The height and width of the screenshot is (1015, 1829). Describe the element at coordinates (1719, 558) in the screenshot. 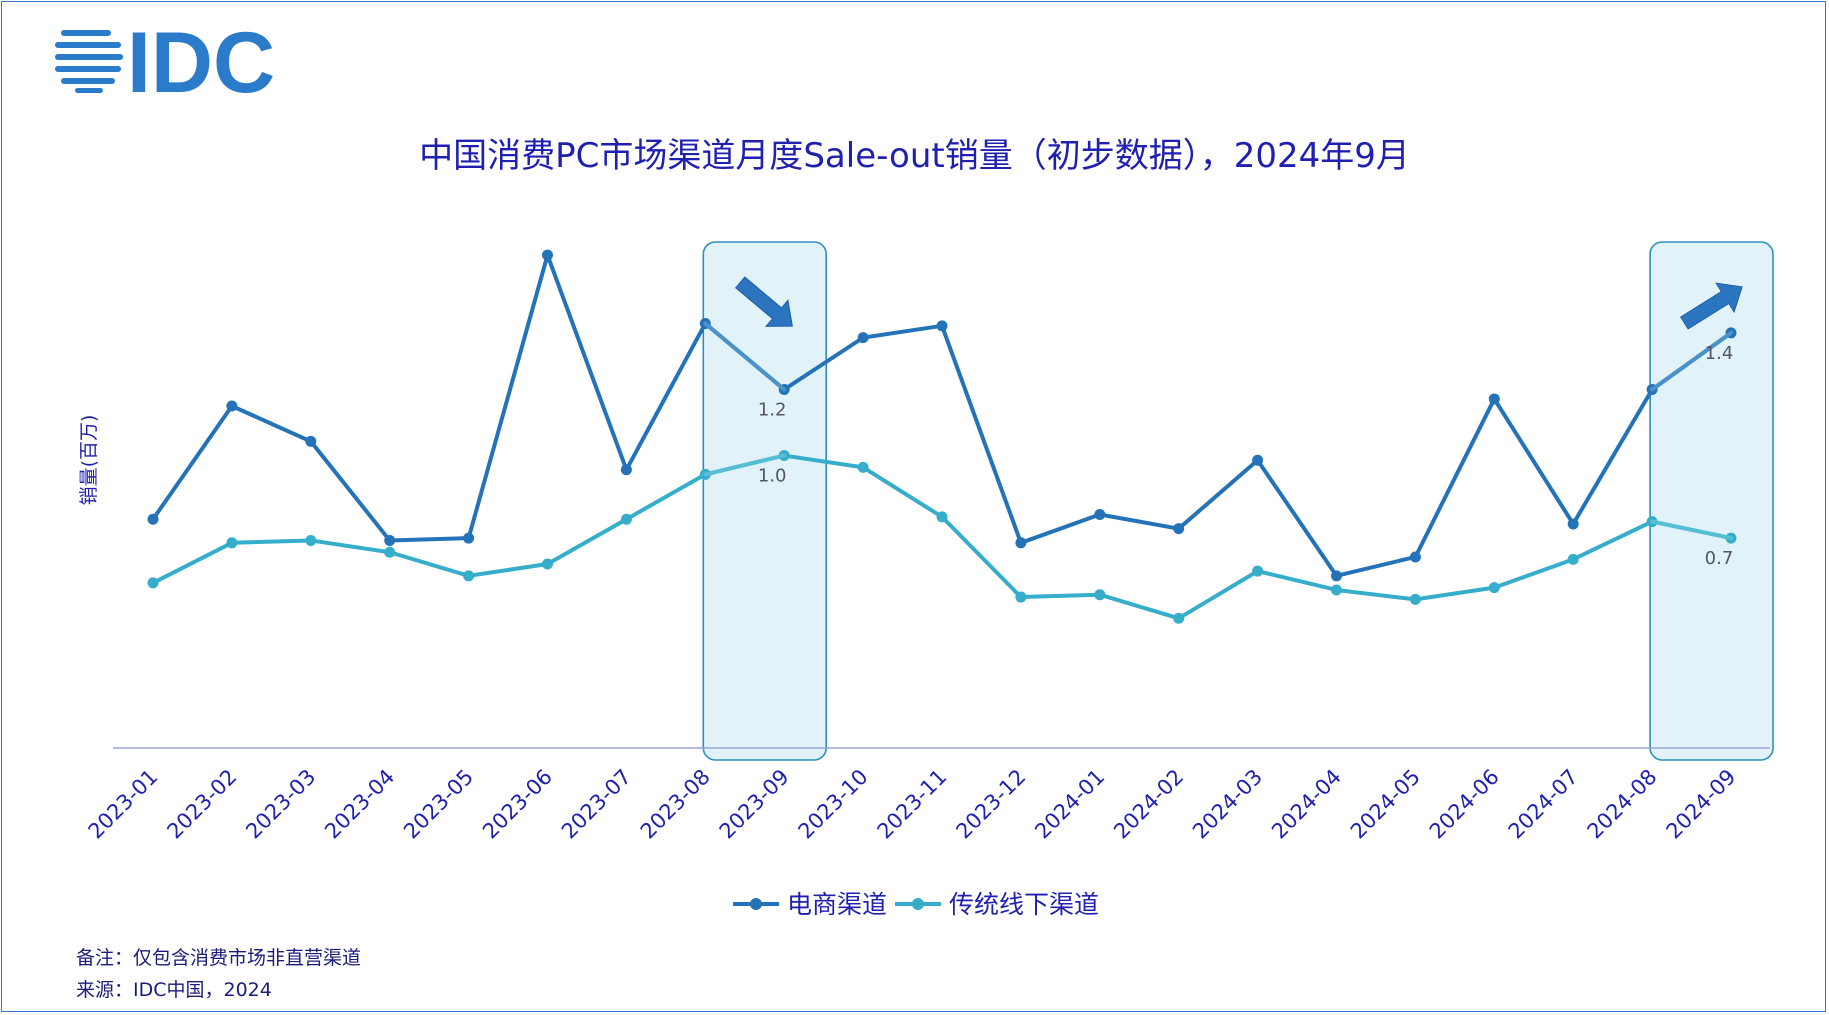

I see `data-label: 0.7` at that location.